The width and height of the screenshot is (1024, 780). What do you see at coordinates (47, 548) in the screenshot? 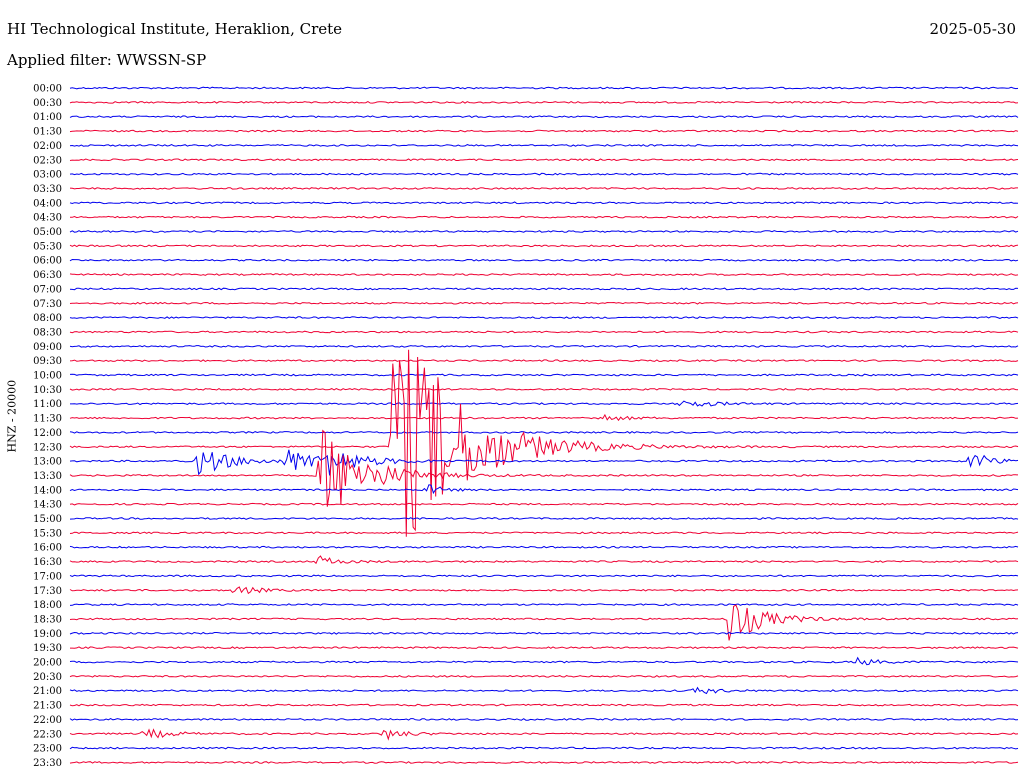
I see `row-time-label: 16:00` at bounding box center [47, 548].